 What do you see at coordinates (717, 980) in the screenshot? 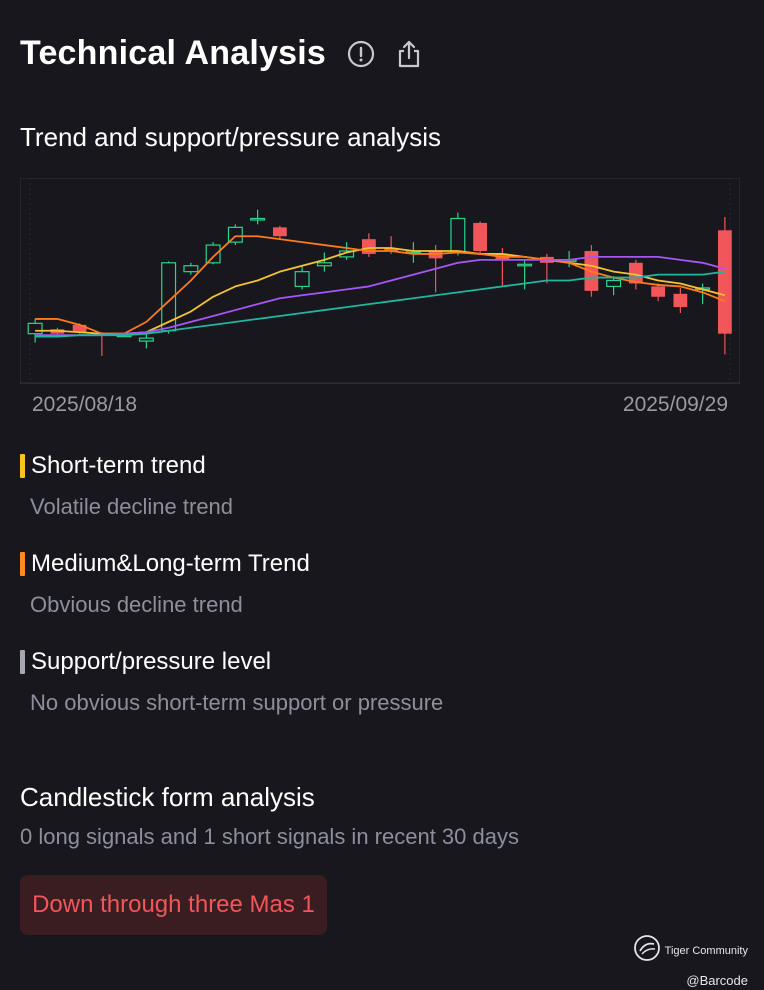
I see `watermark-user: @Barcode` at bounding box center [717, 980].